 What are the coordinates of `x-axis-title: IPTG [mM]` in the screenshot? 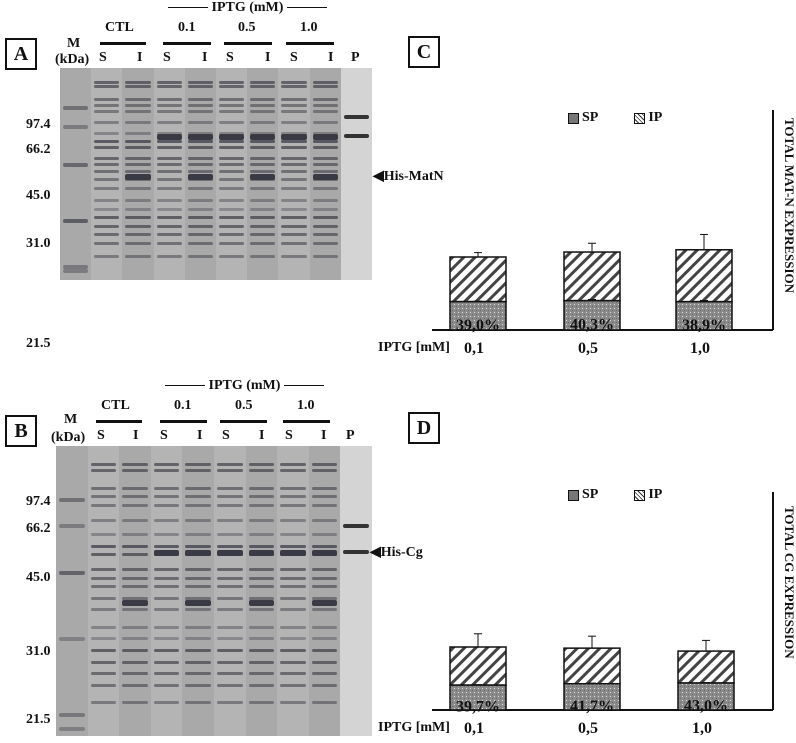 It's located at (414, 347).